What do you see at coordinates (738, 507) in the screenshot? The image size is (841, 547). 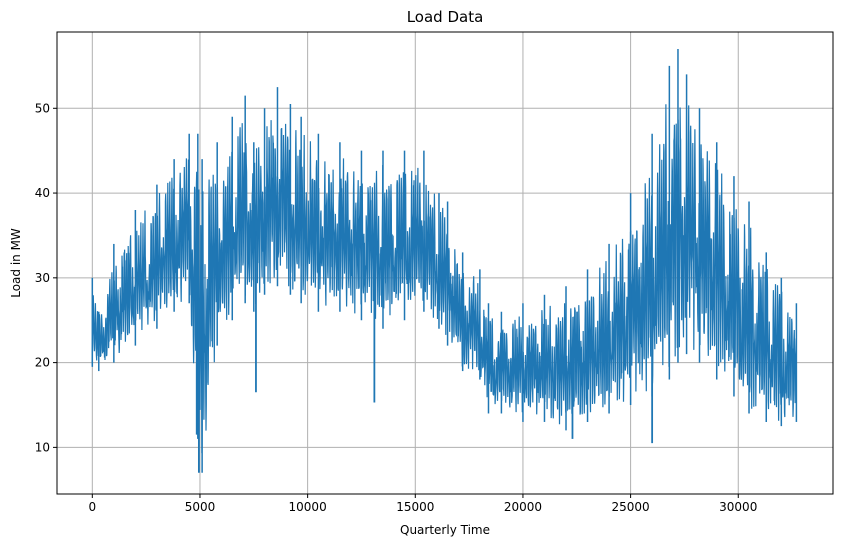 I see `x-tick-label: 30000` at bounding box center [738, 507].